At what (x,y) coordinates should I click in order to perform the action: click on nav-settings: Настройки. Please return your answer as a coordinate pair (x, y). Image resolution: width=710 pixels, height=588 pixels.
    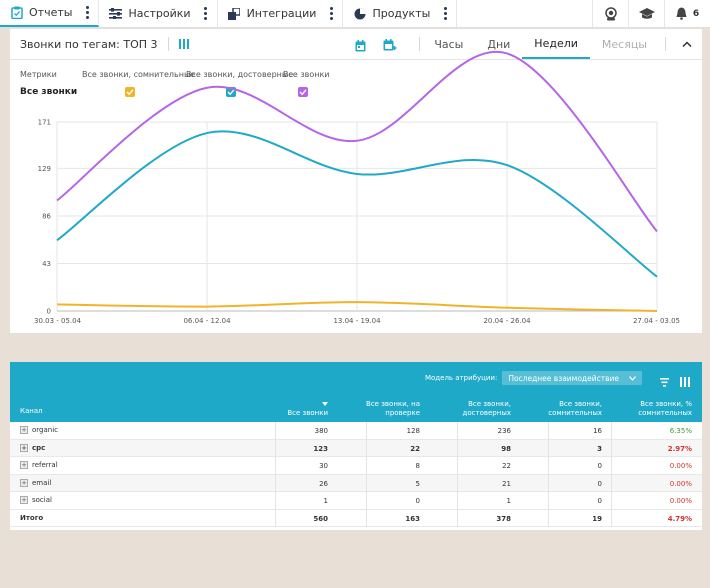
    Looking at the image, I should click on (158, 13).